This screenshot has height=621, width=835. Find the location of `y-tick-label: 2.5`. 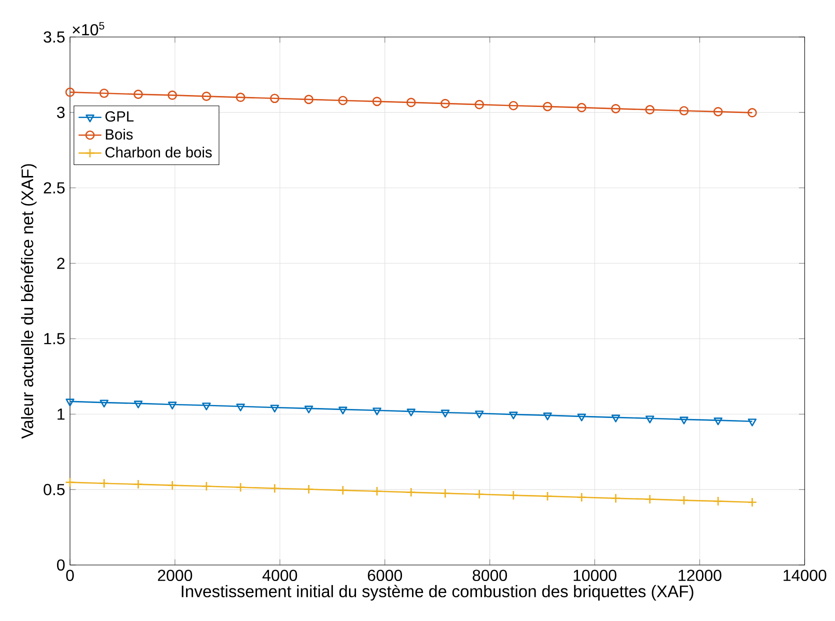

y-tick-label: 2.5 is located at coordinates (54, 188).